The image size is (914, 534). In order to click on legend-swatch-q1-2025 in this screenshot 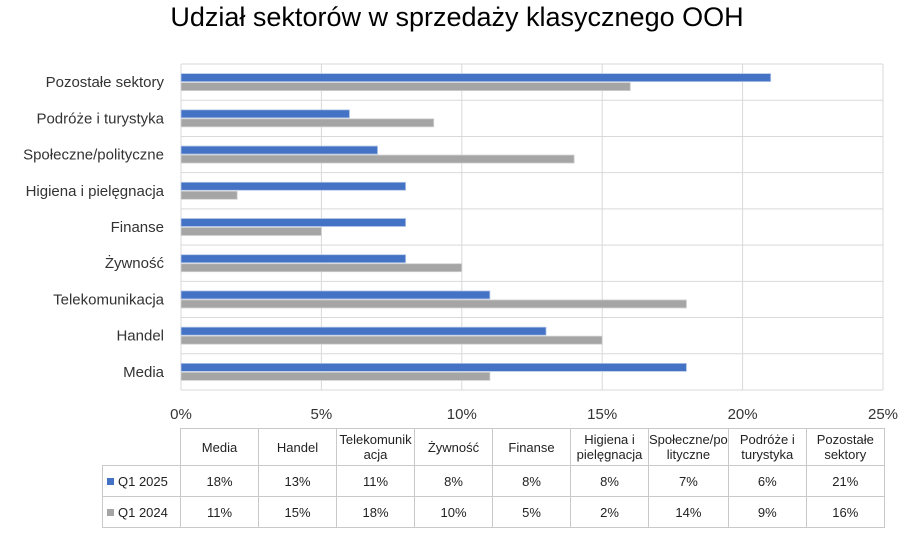, I will do `click(110, 481)`.